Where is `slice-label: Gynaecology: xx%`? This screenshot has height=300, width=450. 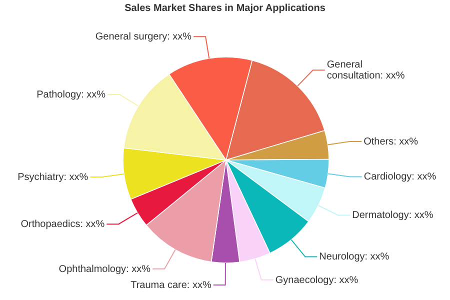
slice-label: Gynaecology: xx% is located at coordinates (316, 280).